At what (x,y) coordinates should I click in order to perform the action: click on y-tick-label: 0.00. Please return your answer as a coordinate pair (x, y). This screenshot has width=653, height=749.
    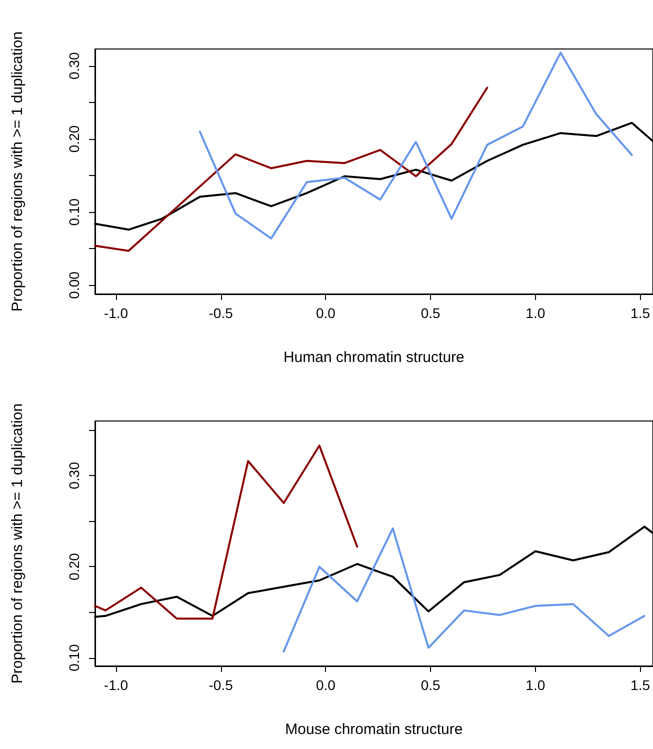
    Looking at the image, I should click on (74, 285).